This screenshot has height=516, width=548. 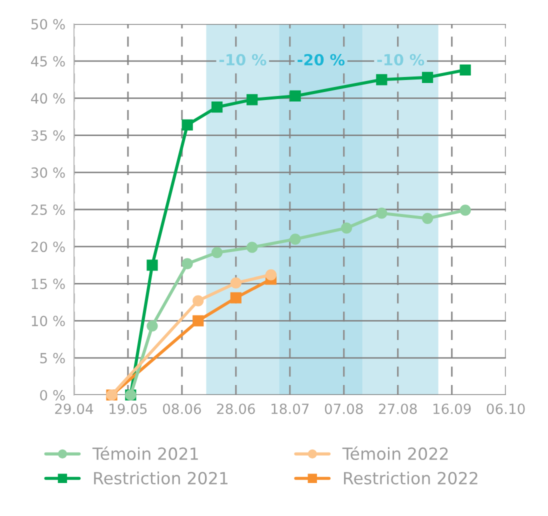 What do you see at coordinates (236, 409) in the screenshot?
I see `x-tick-label: 28.06` at bounding box center [236, 409].